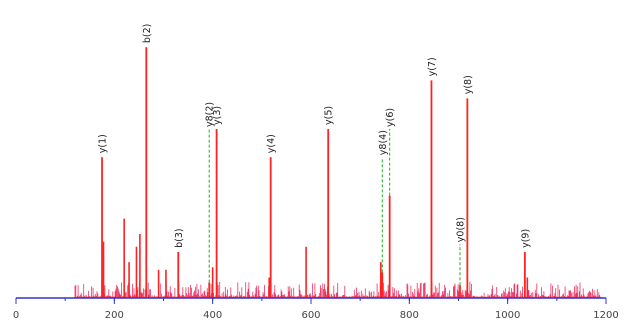 Image resolution: width=635 pixels, height=326 pixels. I want to click on x-axis-ticks: 0 200 400 600 800 1000 1200, so click(316, 309).